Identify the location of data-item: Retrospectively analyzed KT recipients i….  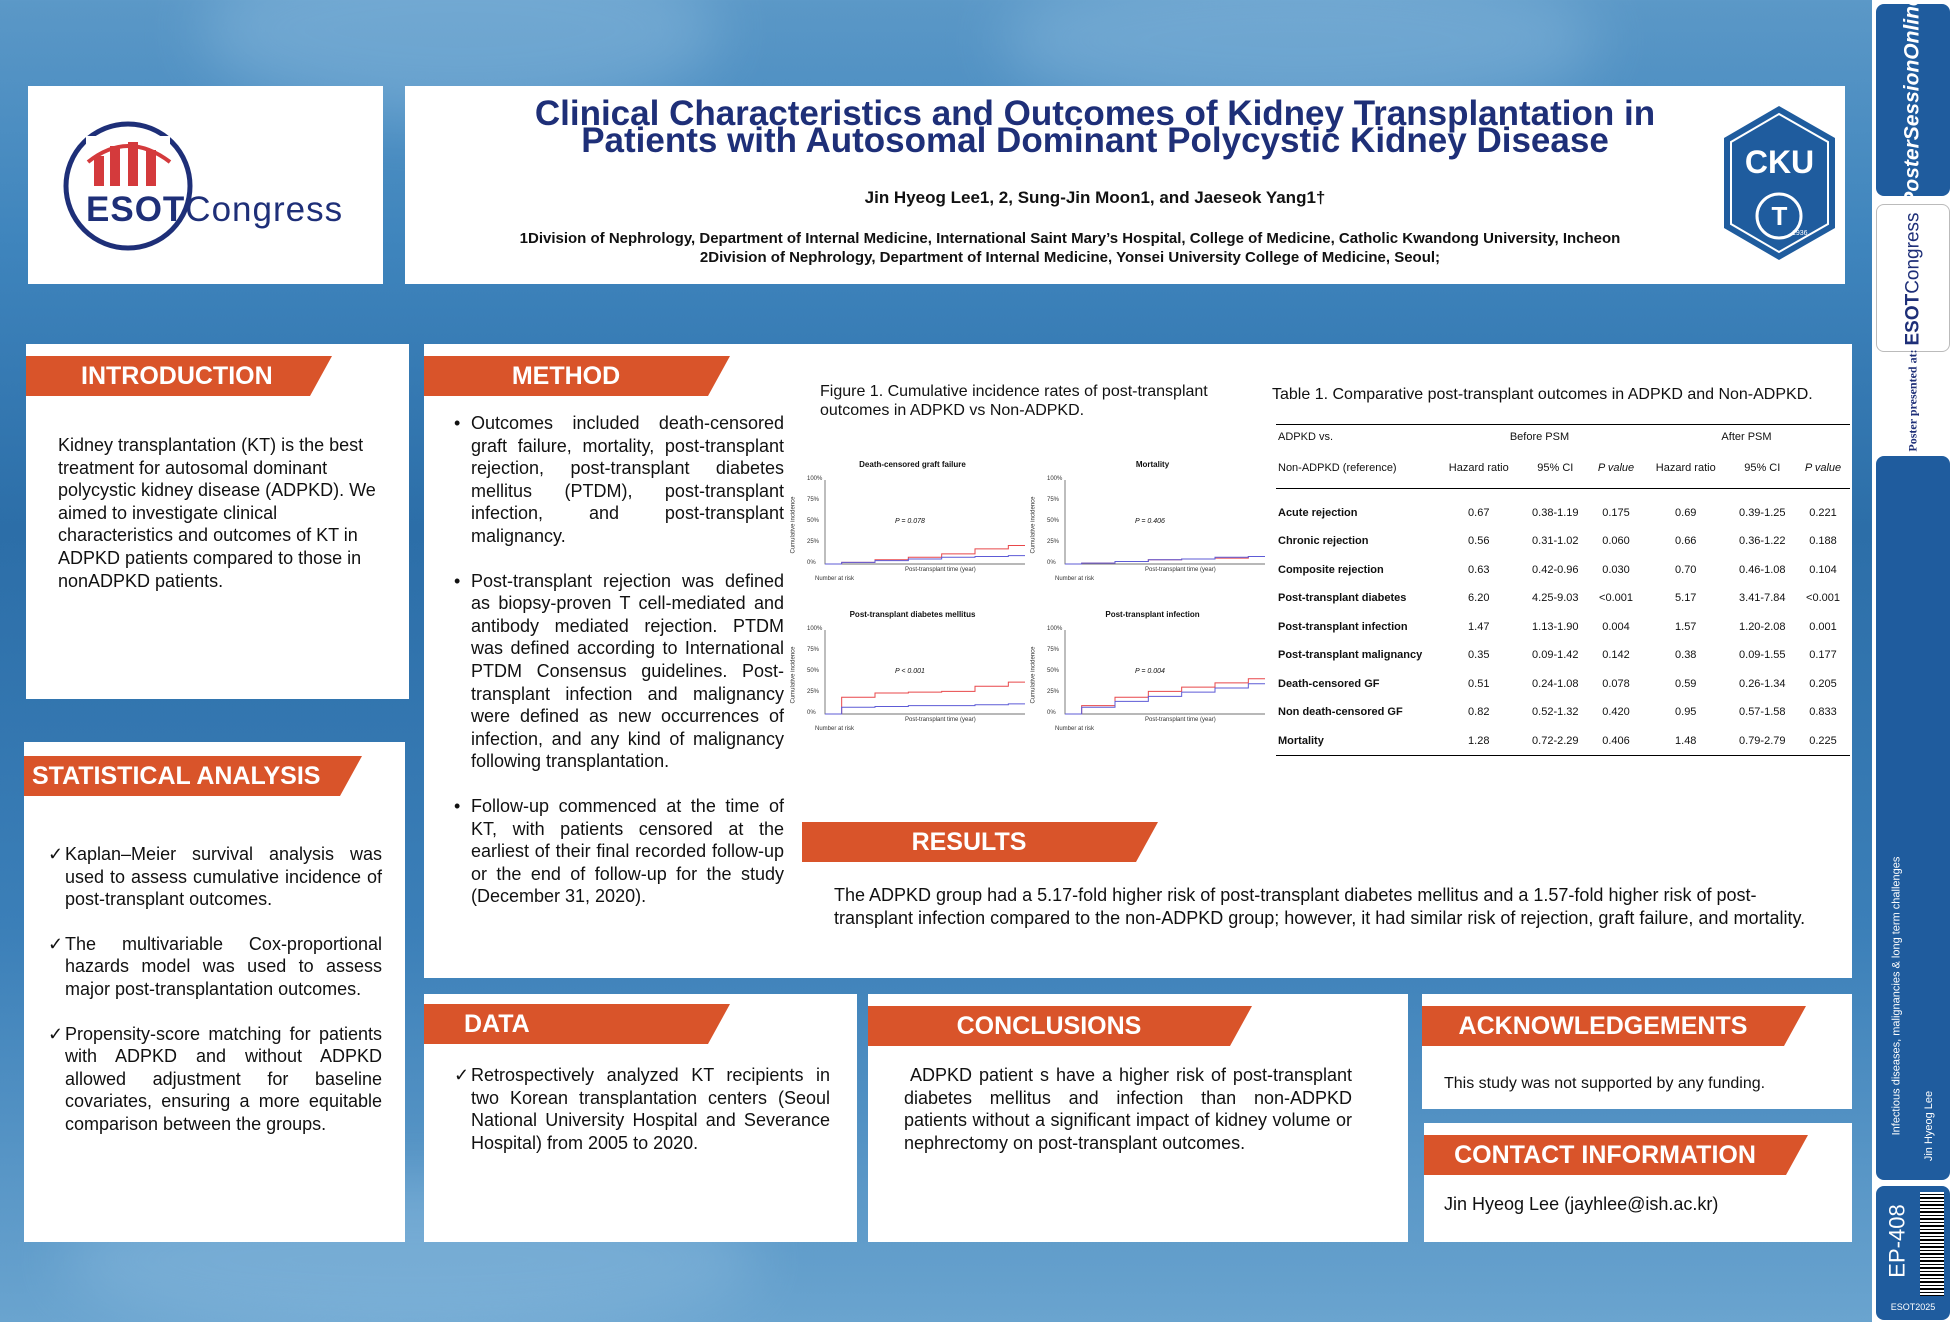
(642, 1109).